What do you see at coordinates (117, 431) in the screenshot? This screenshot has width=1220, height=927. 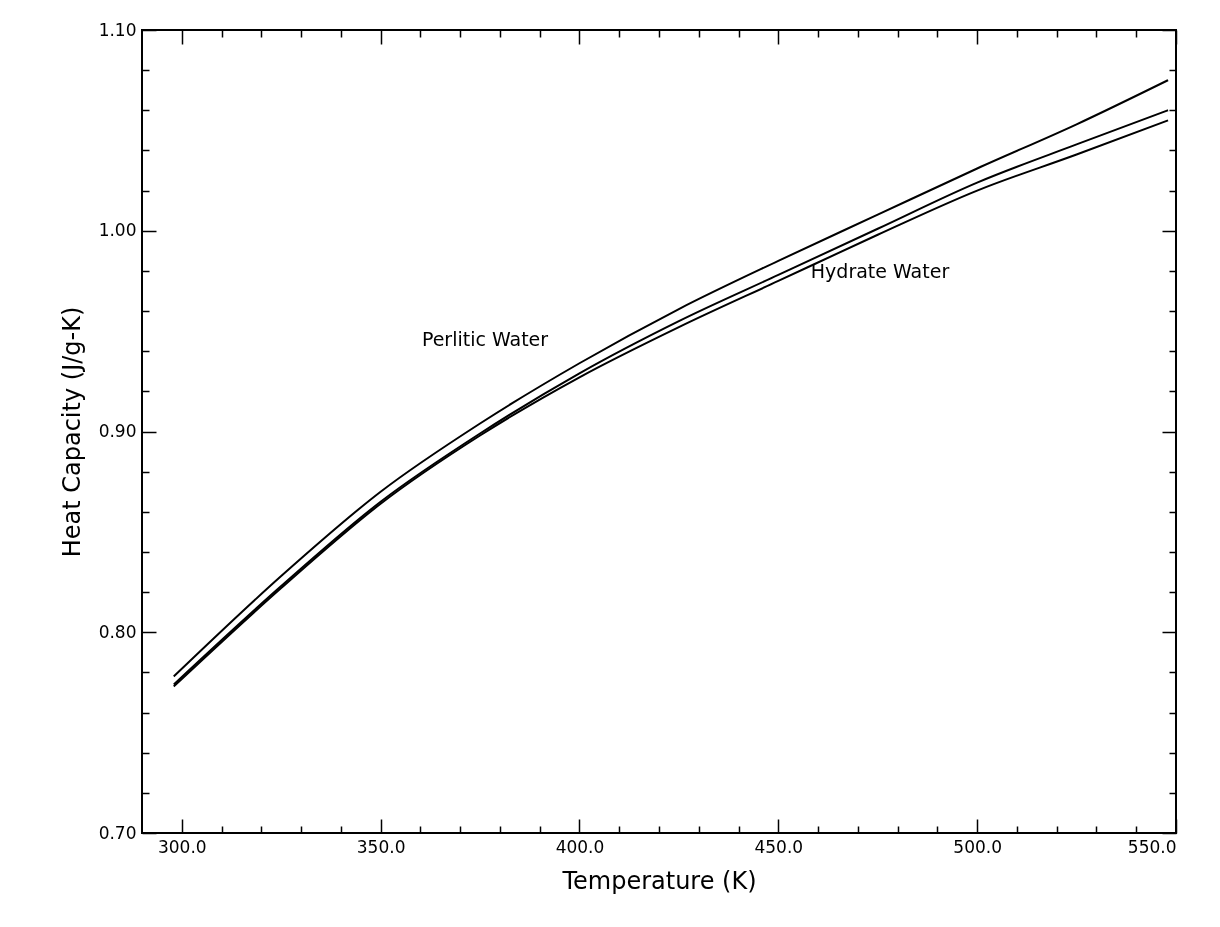 I see `y-tick-label: 0.90` at bounding box center [117, 431].